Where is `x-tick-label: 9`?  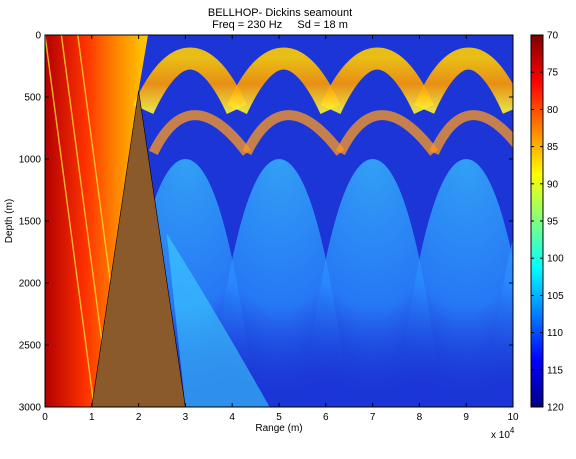 x-tick-label: 9 is located at coordinates (466, 417).